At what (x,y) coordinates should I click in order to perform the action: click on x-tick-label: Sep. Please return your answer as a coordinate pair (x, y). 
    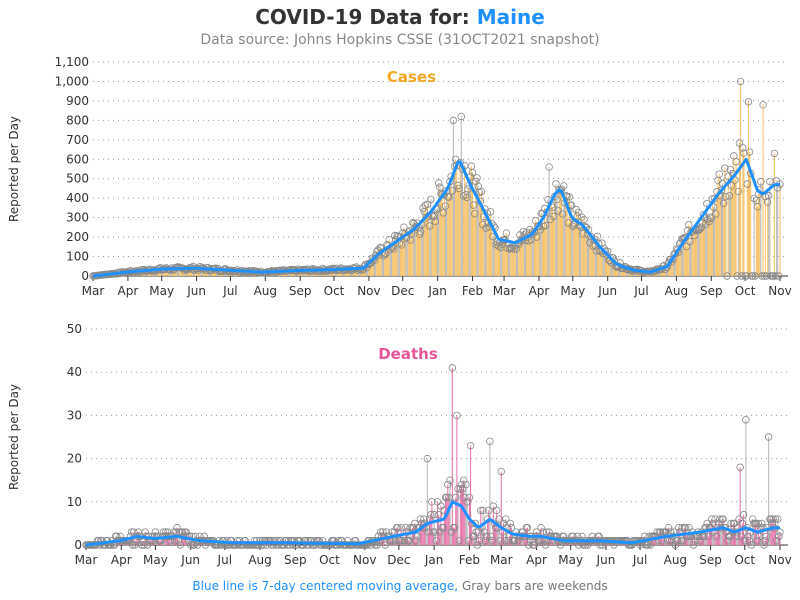
    Looking at the image, I should click on (710, 560).